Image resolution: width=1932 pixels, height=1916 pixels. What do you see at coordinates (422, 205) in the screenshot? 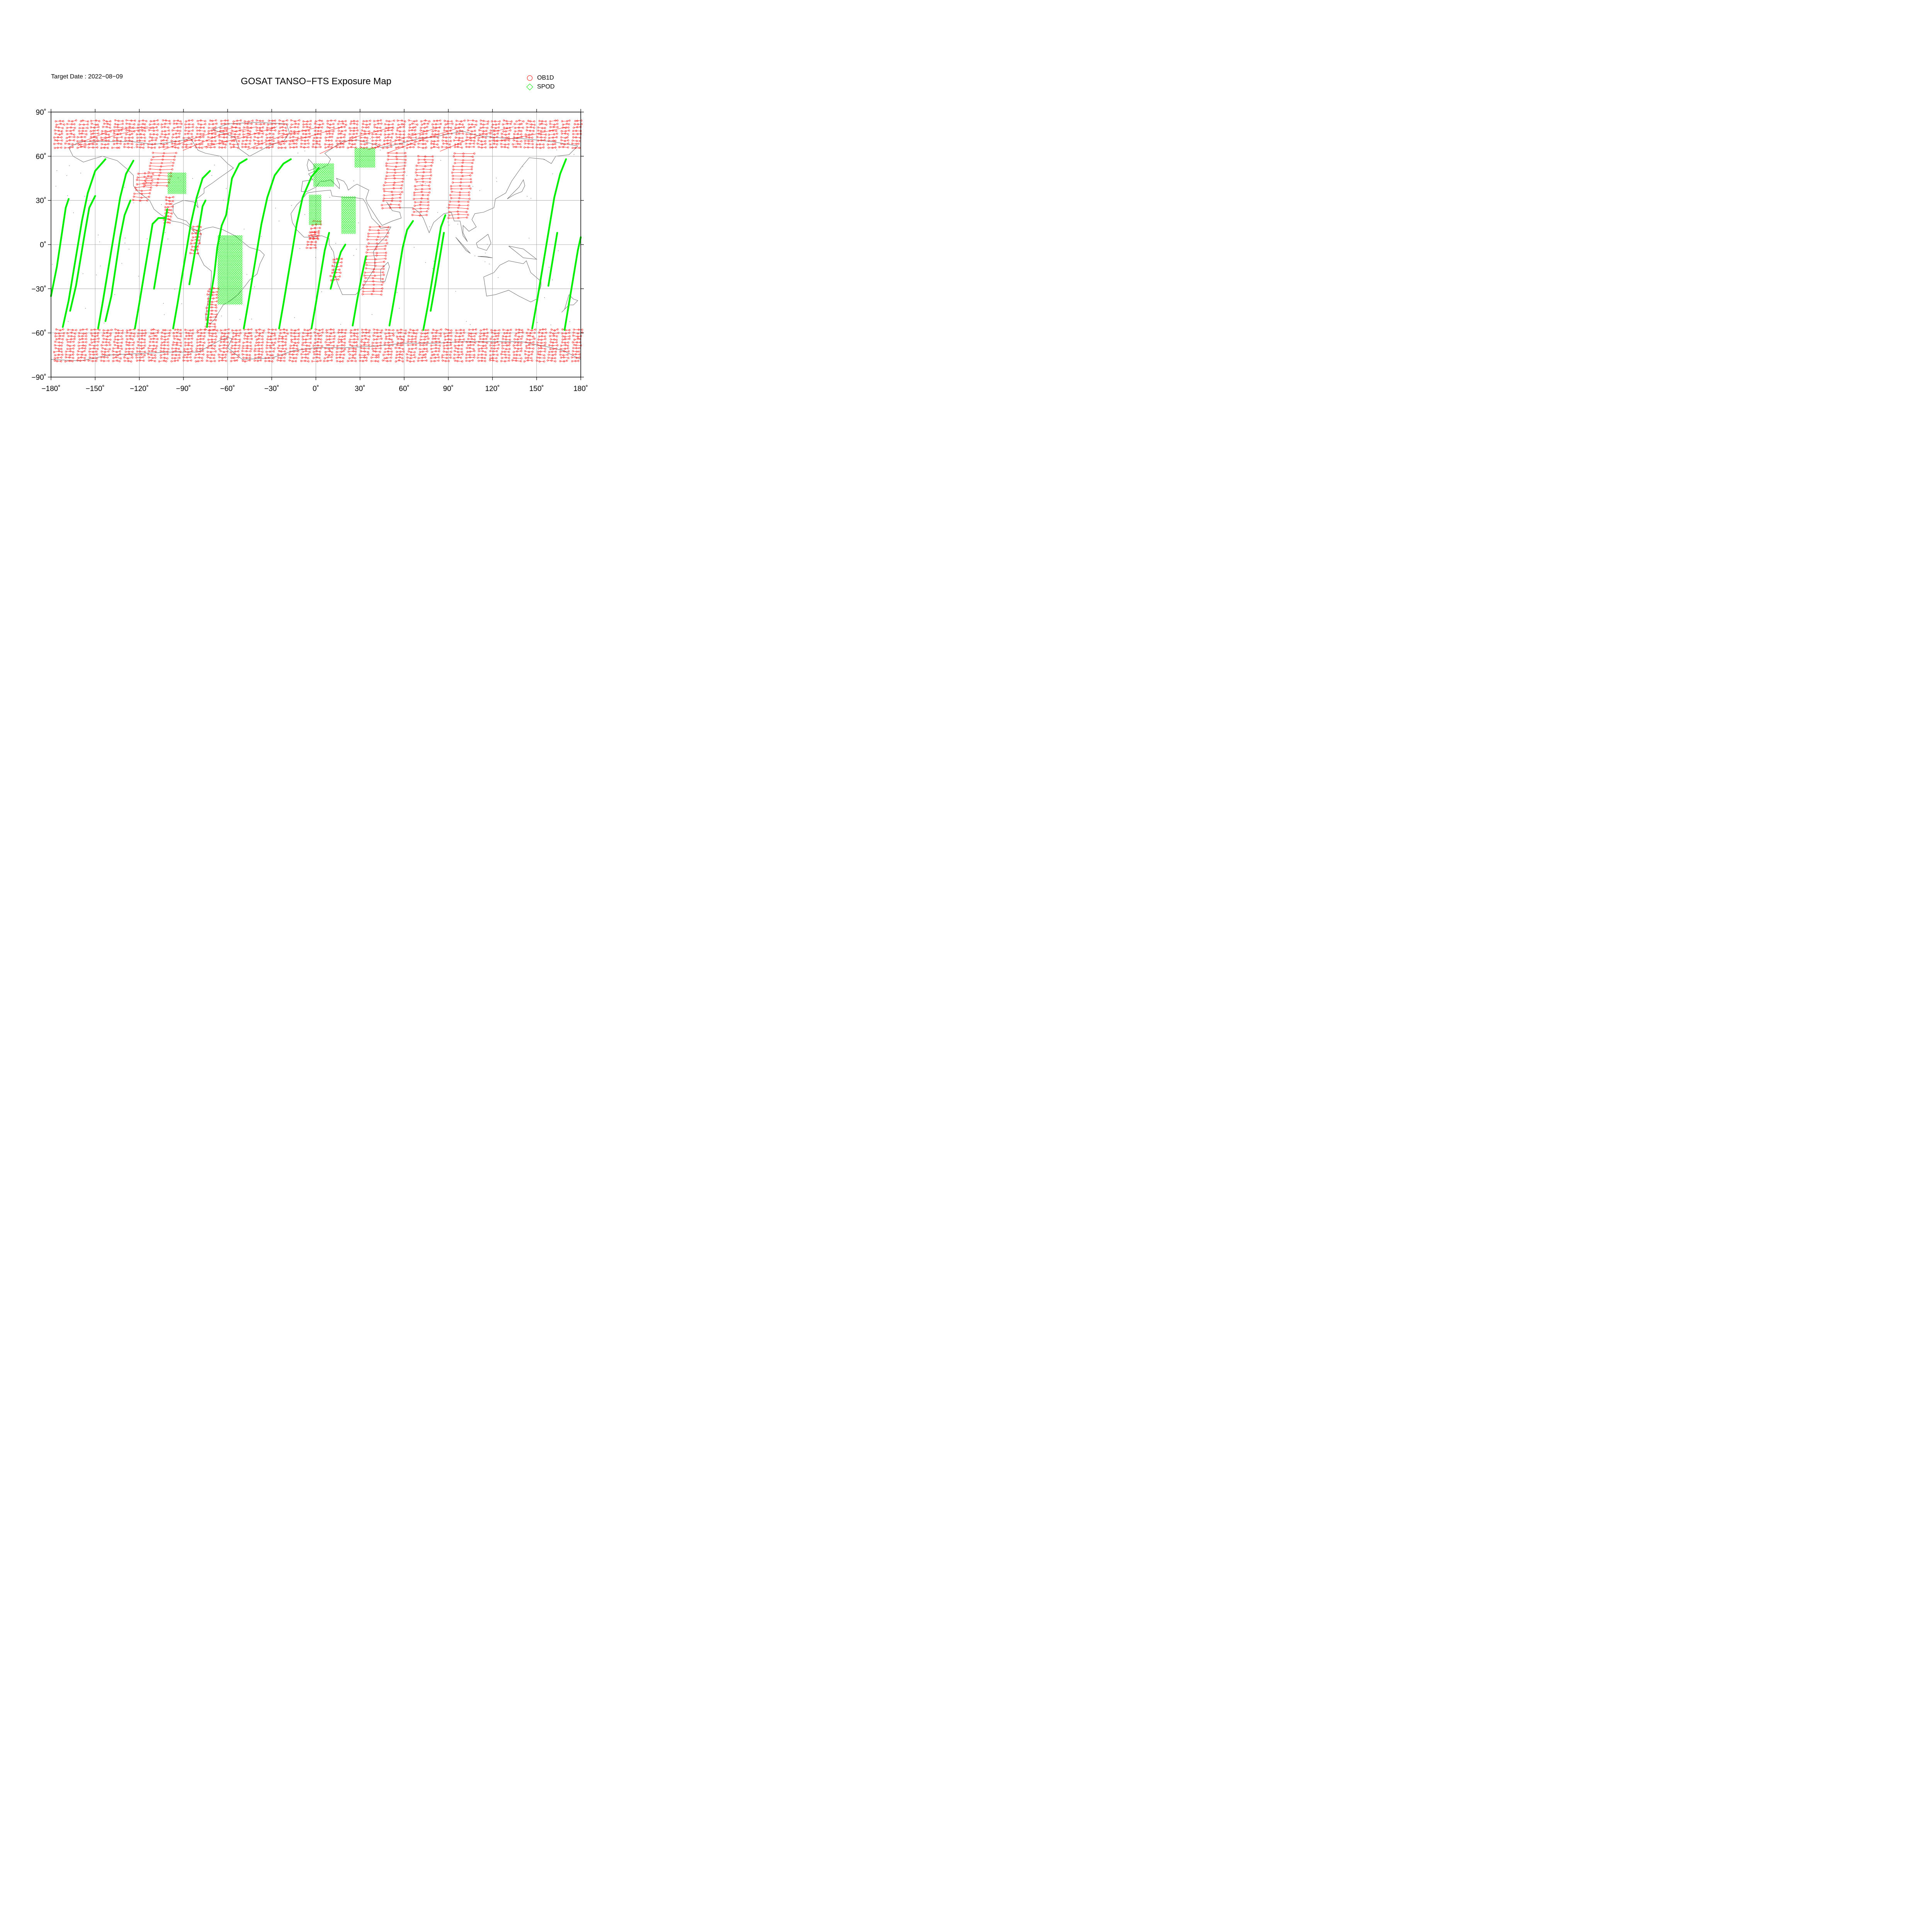
I see `ob1d-swath-8-line` at bounding box center [422, 205].